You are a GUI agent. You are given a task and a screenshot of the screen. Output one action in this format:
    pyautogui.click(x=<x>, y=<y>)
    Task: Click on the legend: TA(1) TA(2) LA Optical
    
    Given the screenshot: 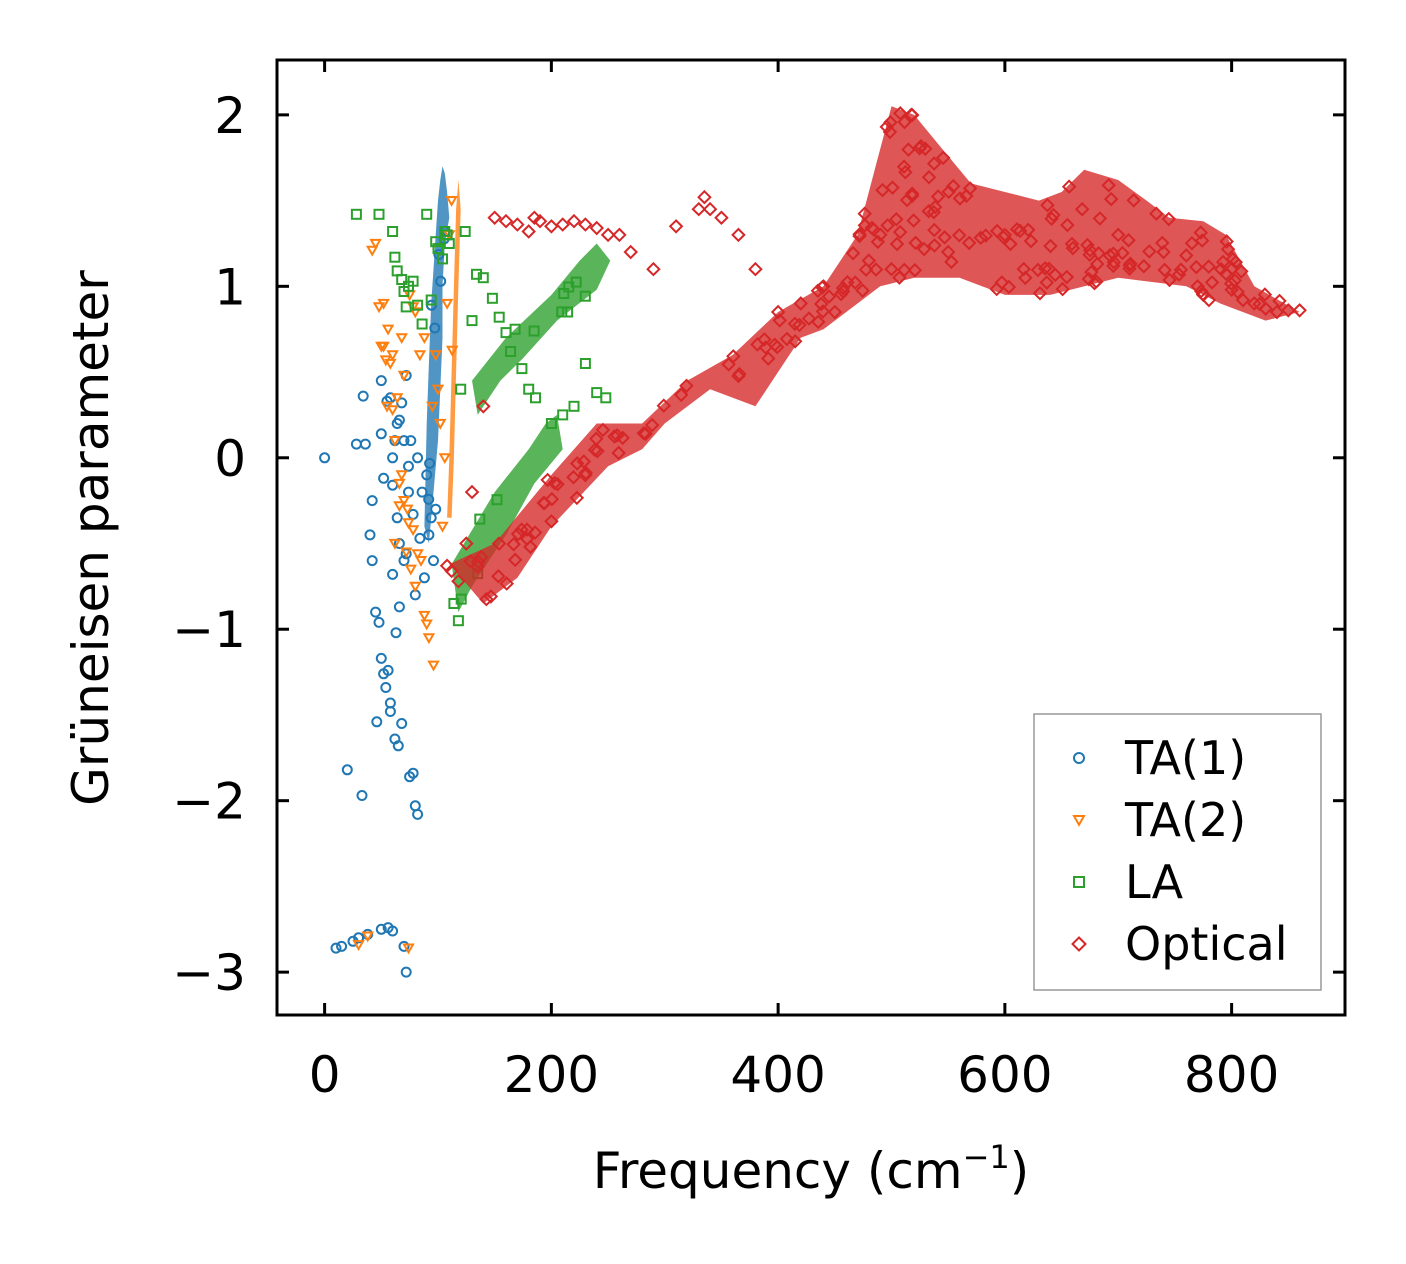 What is the action you would take?
    pyautogui.click(x=1177, y=852)
    